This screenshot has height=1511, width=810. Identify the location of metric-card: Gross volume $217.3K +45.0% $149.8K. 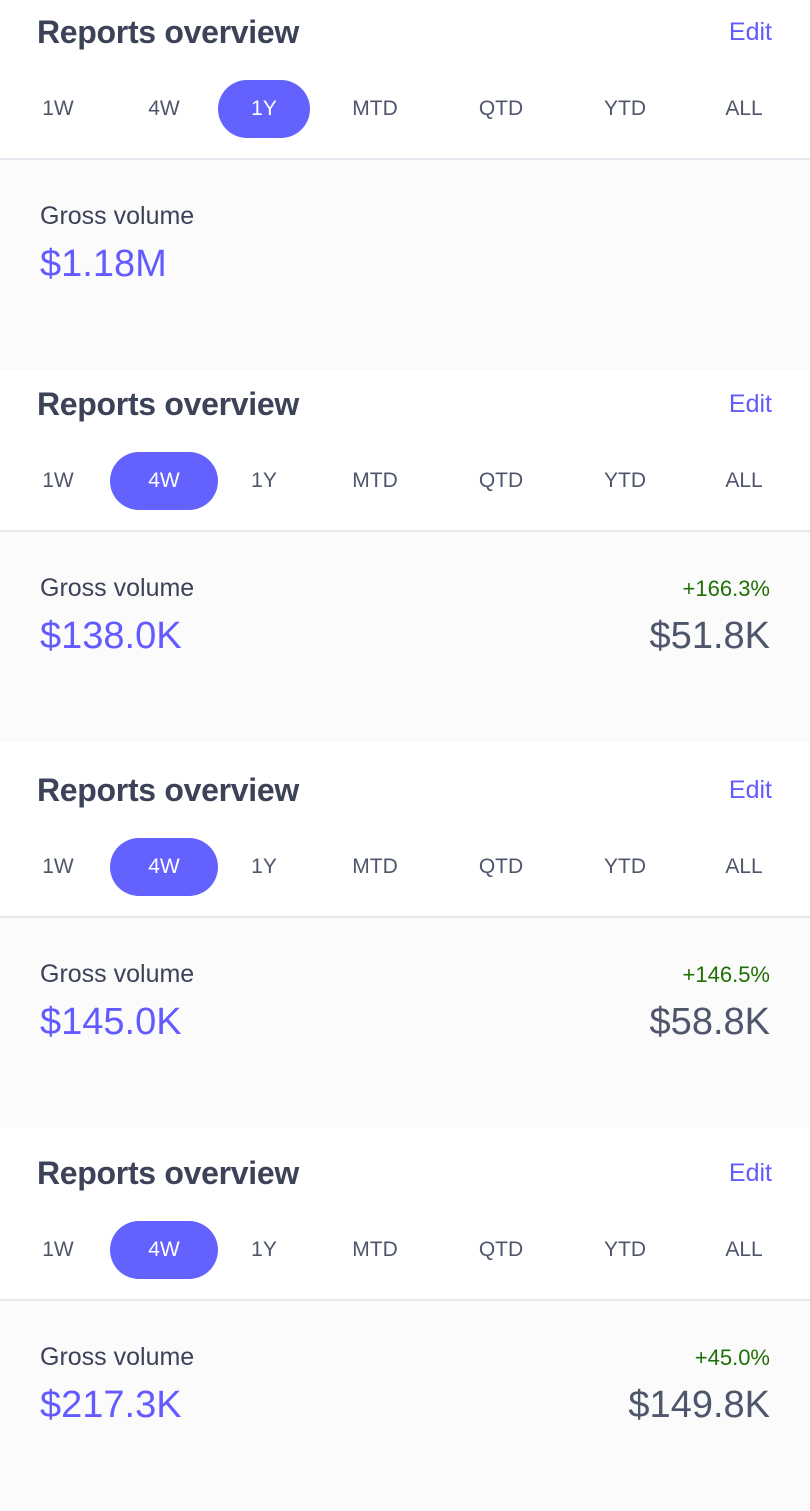
(405, 1406).